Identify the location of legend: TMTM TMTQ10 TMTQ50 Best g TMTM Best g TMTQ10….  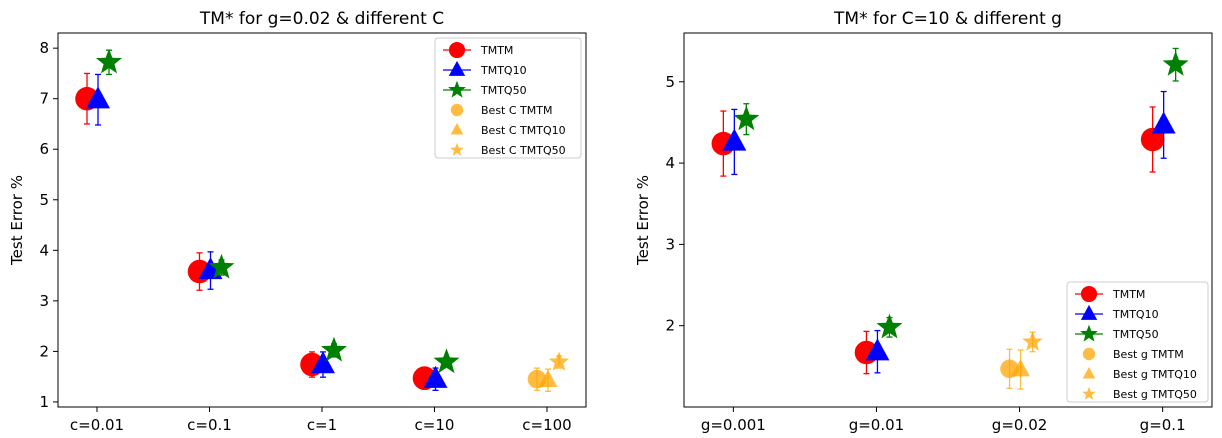
(1137, 342).